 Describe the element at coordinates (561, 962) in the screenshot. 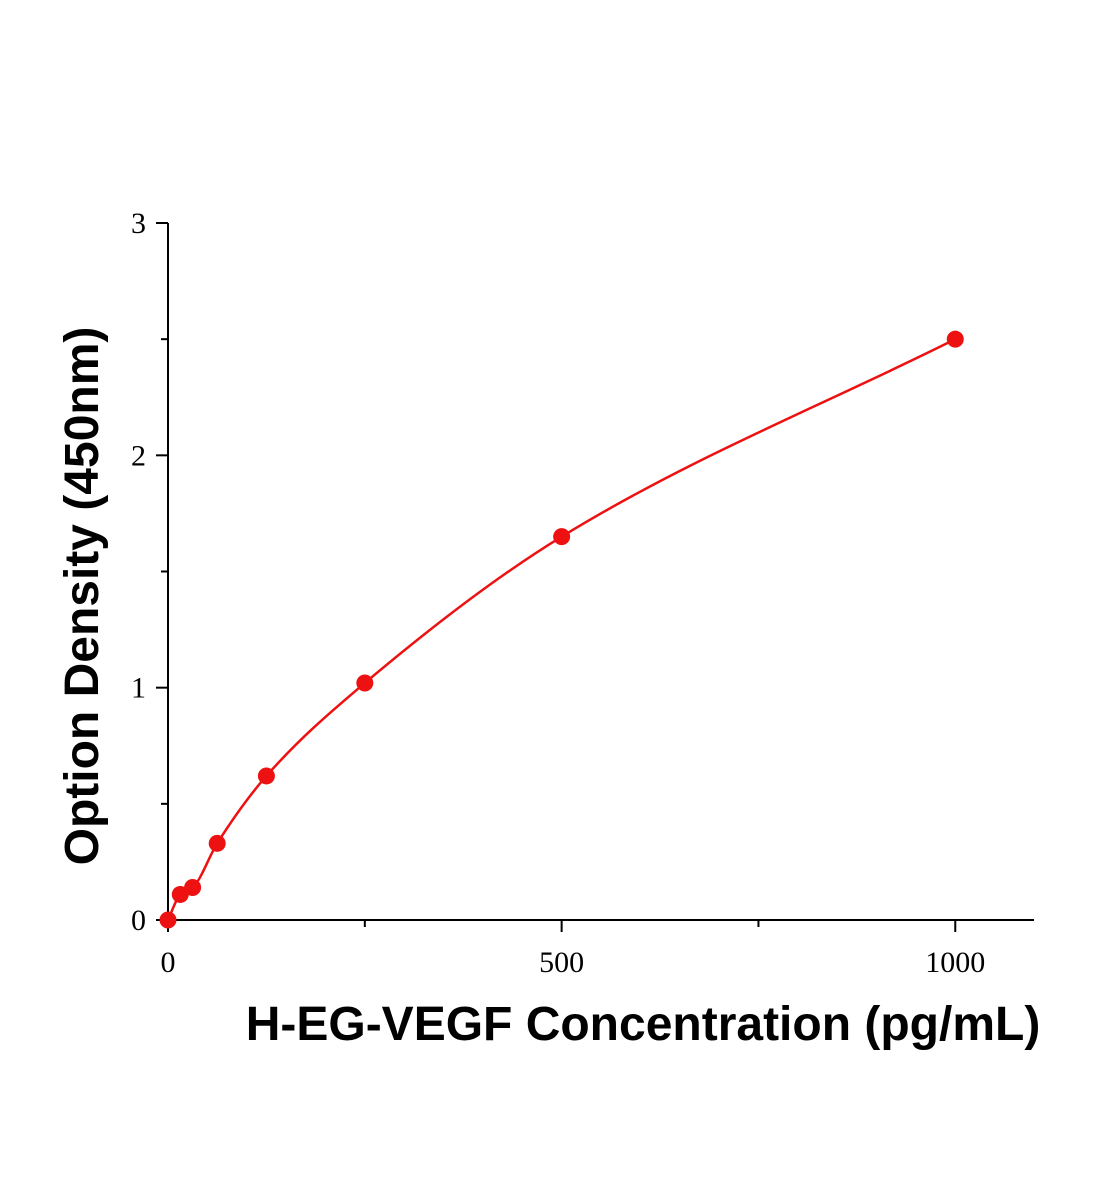

I see `x-tick-label: 500` at that location.